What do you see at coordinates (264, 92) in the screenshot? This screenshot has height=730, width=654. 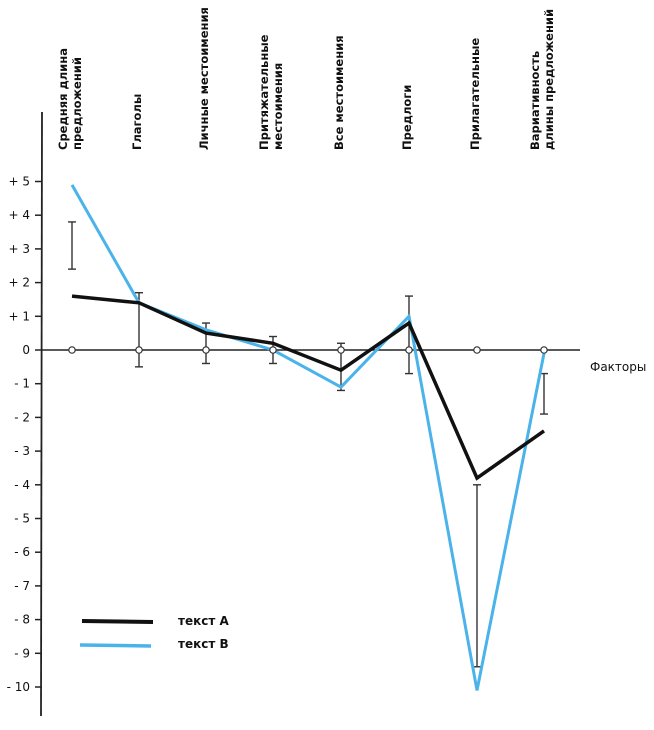 I see `category-label-line: Притяжательные` at bounding box center [264, 92].